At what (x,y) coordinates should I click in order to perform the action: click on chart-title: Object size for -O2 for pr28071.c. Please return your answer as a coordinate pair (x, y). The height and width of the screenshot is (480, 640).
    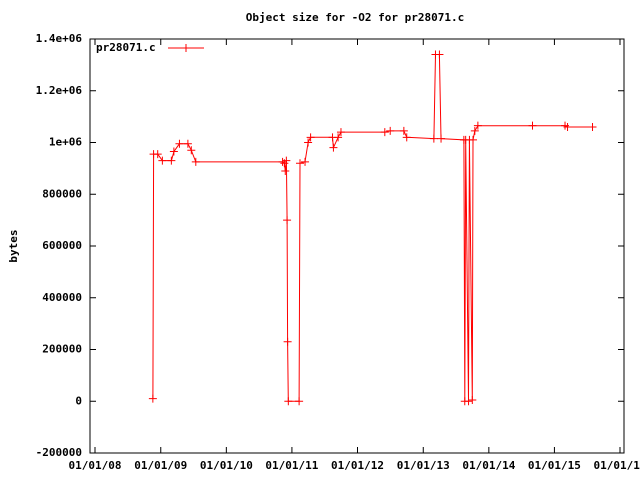
    Looking at the image, I should click on (355, 17).